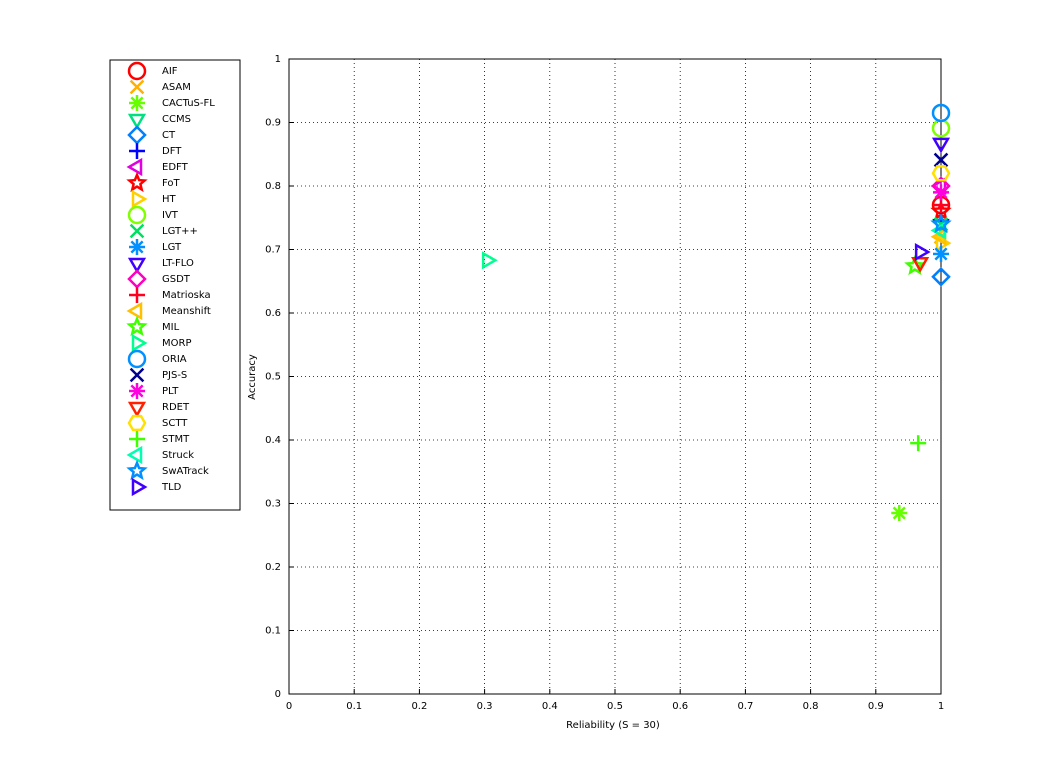 The width and height of the screenshot is (1040, 780). Describe the element at coordinates (180, 231) in the screenshot. I see `legend-label: LGT++` at that location.